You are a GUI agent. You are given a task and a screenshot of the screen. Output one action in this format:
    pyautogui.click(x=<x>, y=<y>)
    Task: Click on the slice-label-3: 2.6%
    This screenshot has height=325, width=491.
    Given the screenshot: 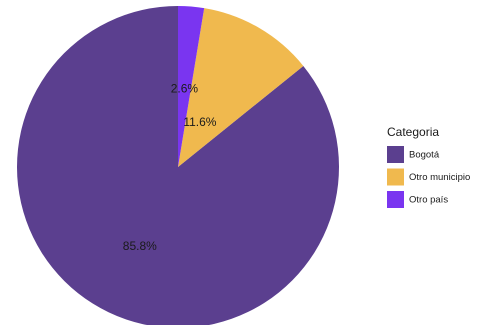 What is the action you would take?
    pyautogui.click(x=185, y=88)
    